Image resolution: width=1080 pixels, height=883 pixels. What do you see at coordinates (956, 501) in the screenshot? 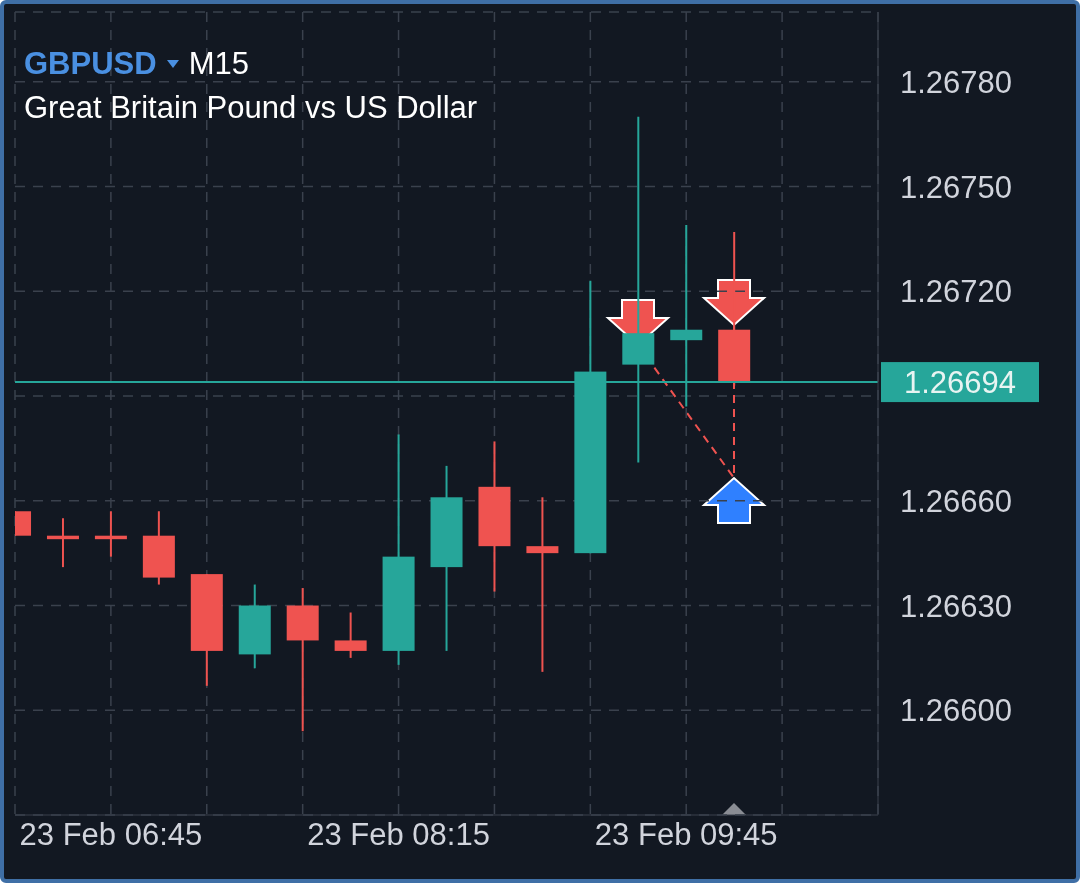
I see `y-tick-label: 1.26660` at bounding box center [956, 501].